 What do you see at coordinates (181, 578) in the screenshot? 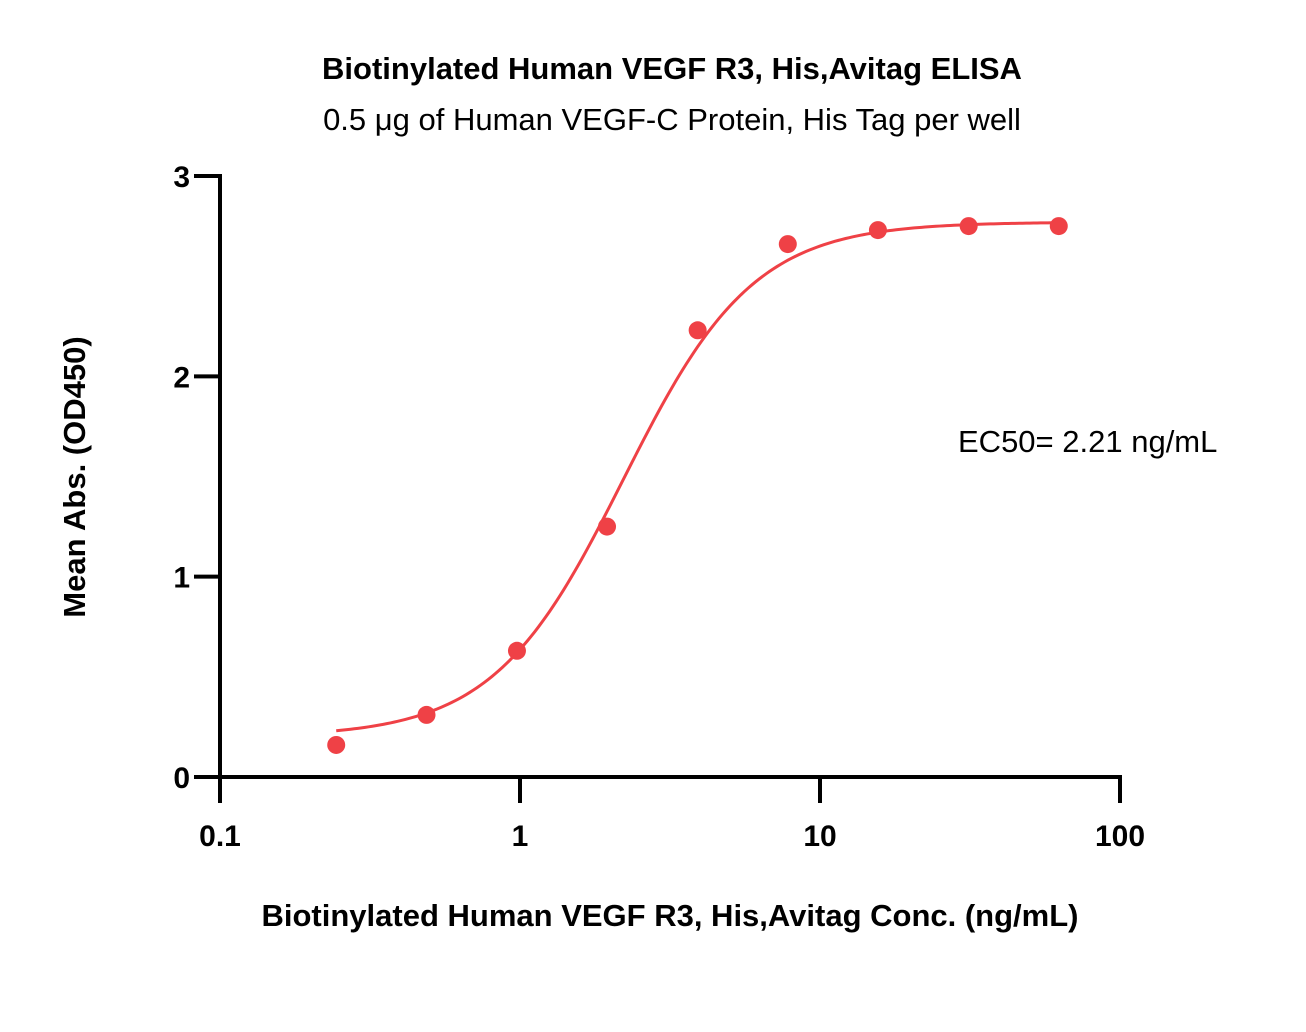
I see `y-tick-label: 1` at bounding box center [181, 578].